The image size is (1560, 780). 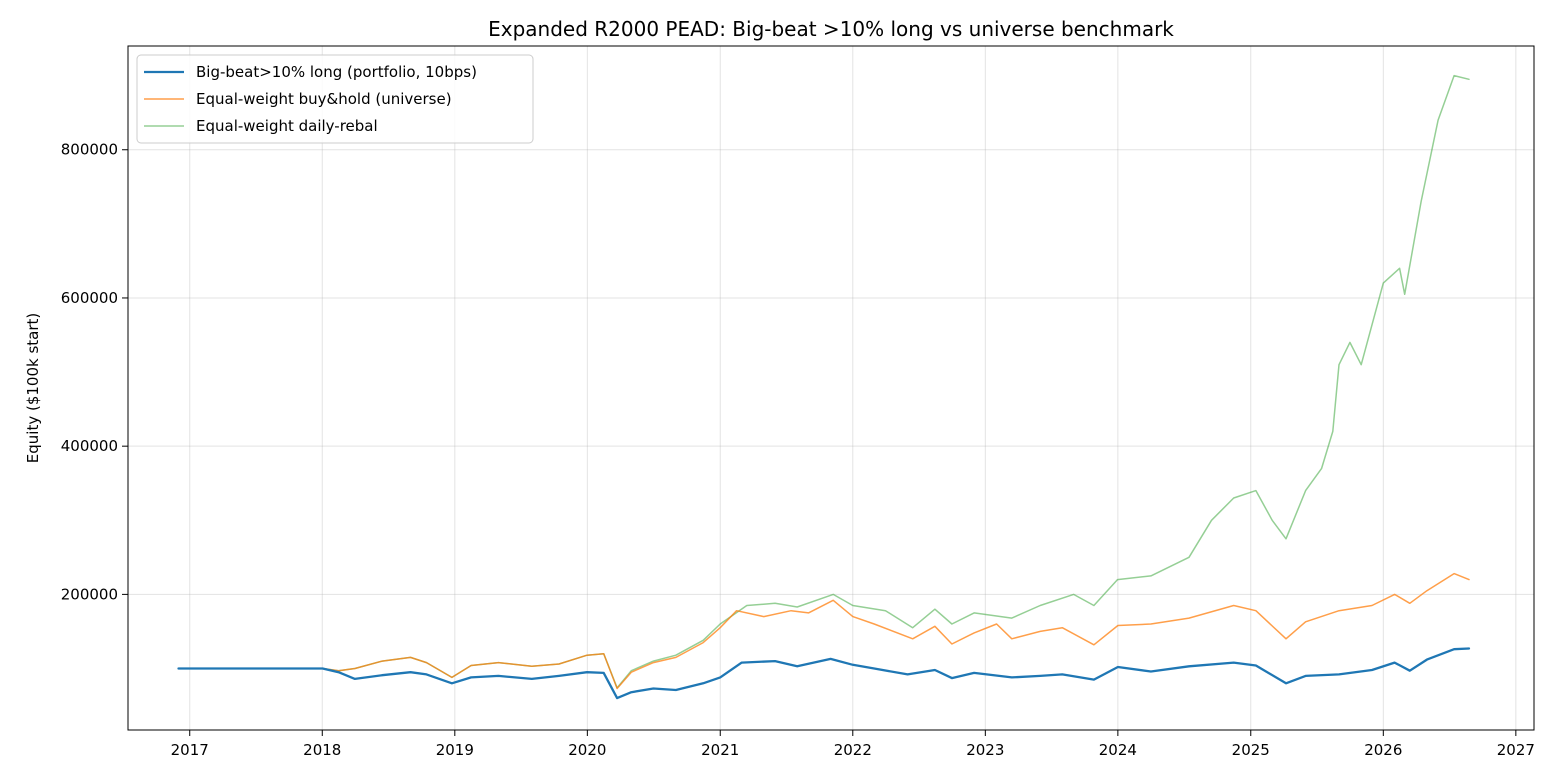 I want to click on legend-box, so click(x=335, y=99).